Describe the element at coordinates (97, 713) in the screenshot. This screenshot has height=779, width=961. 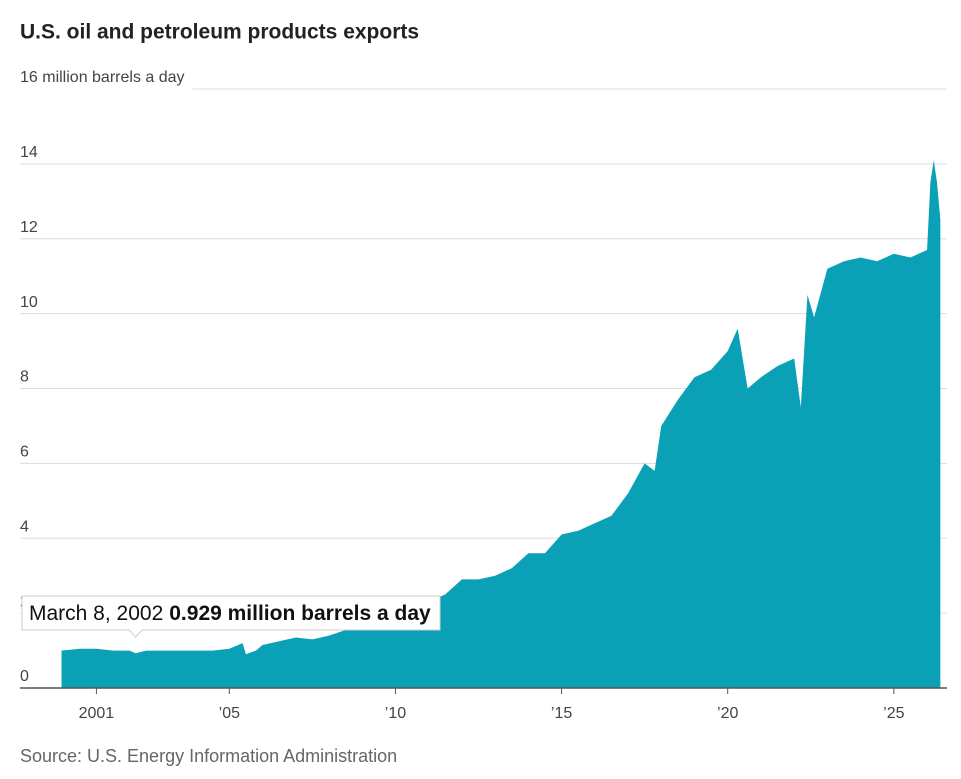
I see `x-tick-label: 2001` at that location.